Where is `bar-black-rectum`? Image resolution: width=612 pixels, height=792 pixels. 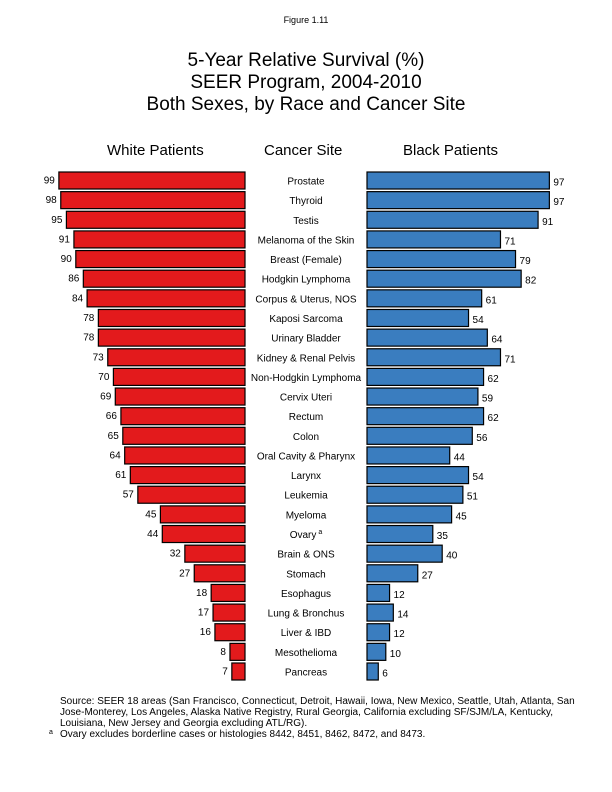 bar-black-rectum is located at coordinates (425, 416).